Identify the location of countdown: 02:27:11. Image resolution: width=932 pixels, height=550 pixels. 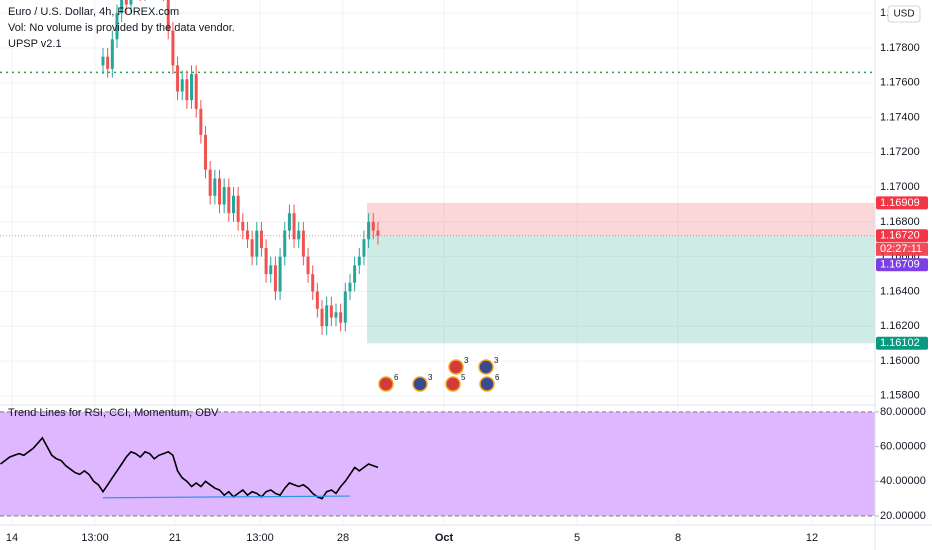
(901, 249).